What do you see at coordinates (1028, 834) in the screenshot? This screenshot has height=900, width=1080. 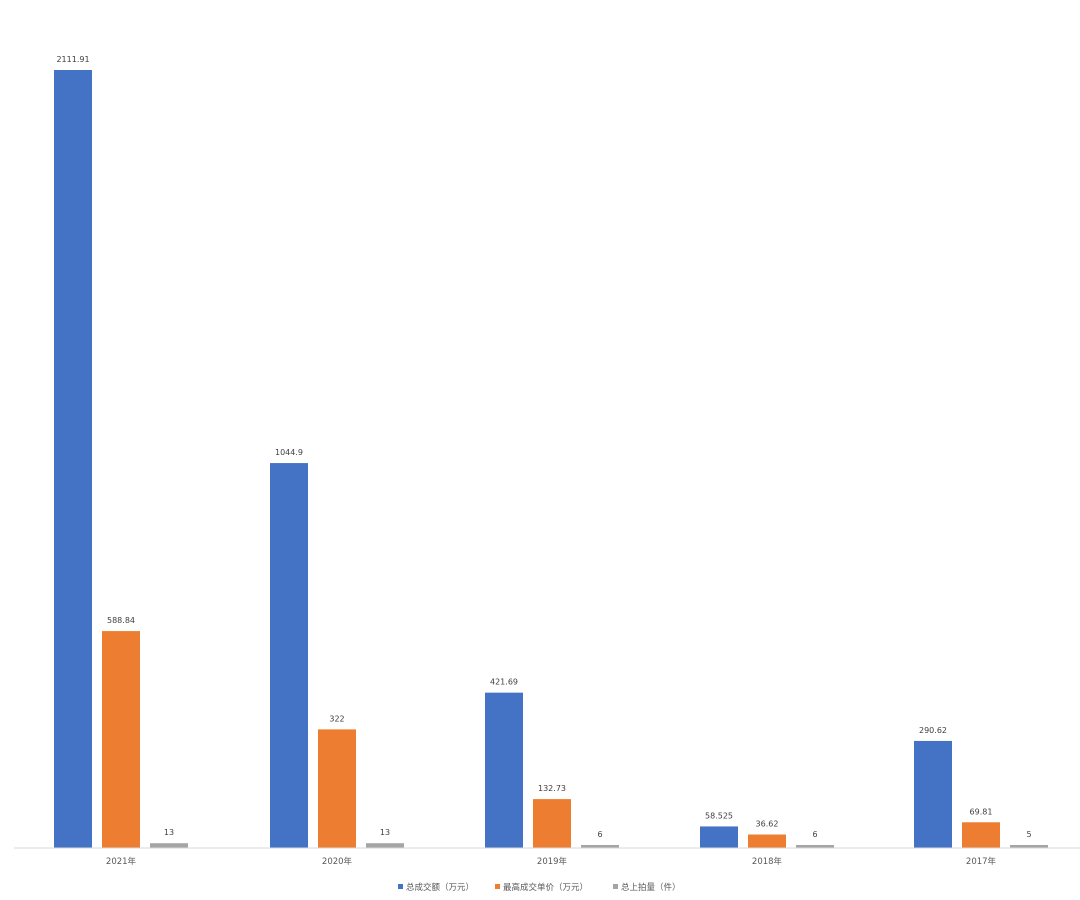 I see `data-label: 5` at bounding box center [1028, 834].